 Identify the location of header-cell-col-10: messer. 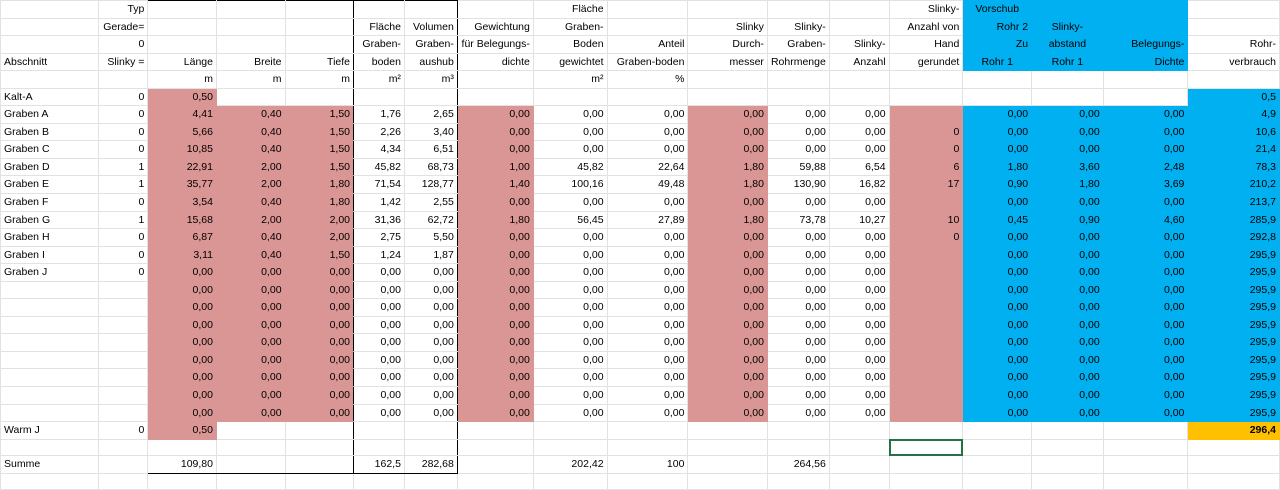
(727, 62).